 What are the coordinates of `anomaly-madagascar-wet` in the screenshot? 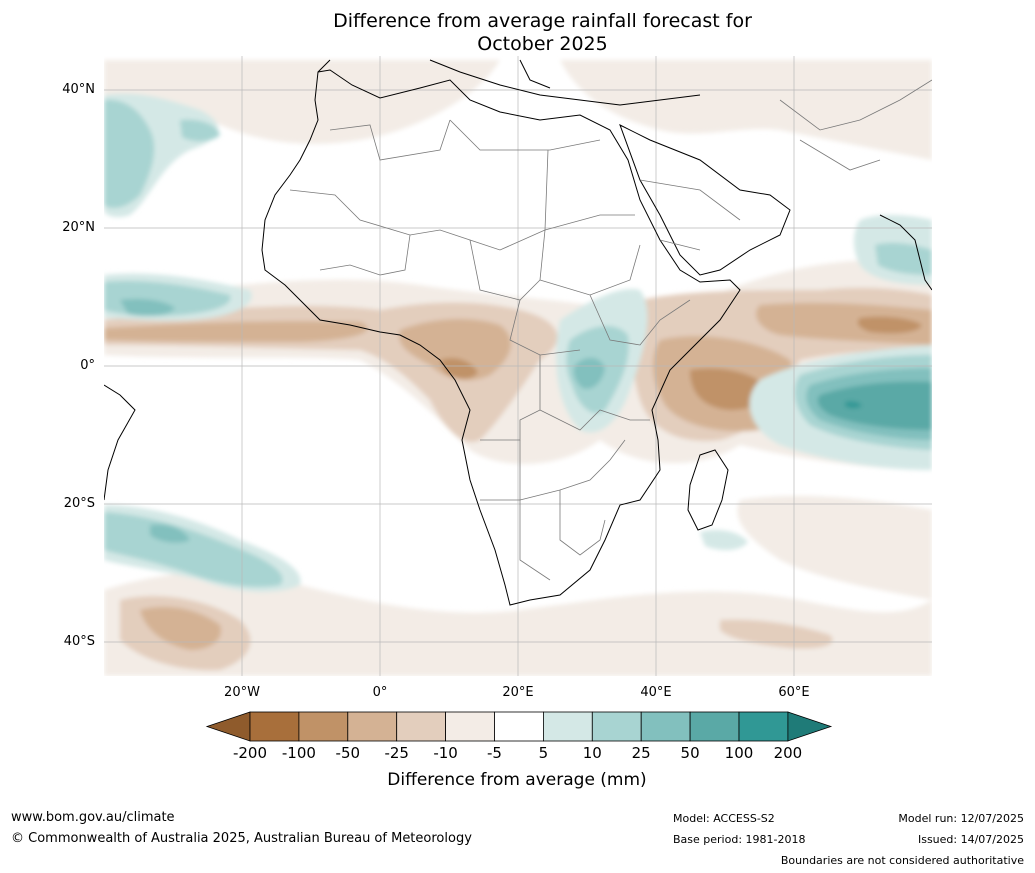 It's located at (724, 540).